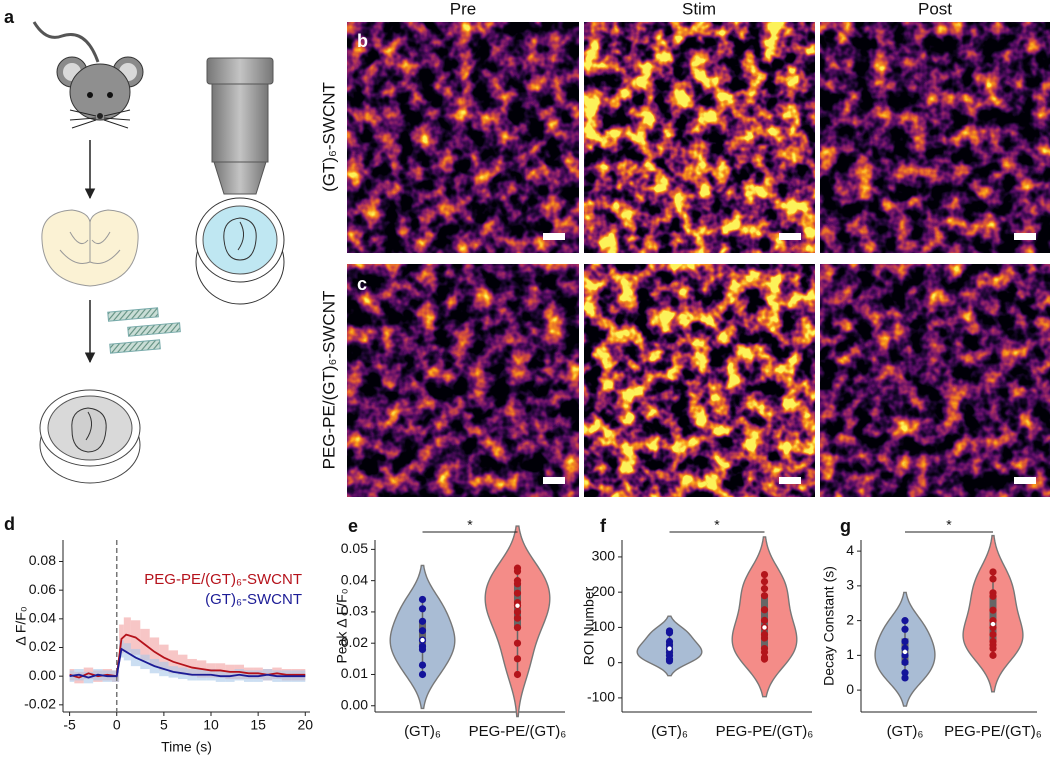 The image size is (1050, 763). What do you see at coordinates (362, 41) in the screenshot?
I see `panel-label: b` at bounding box center [362, 41].